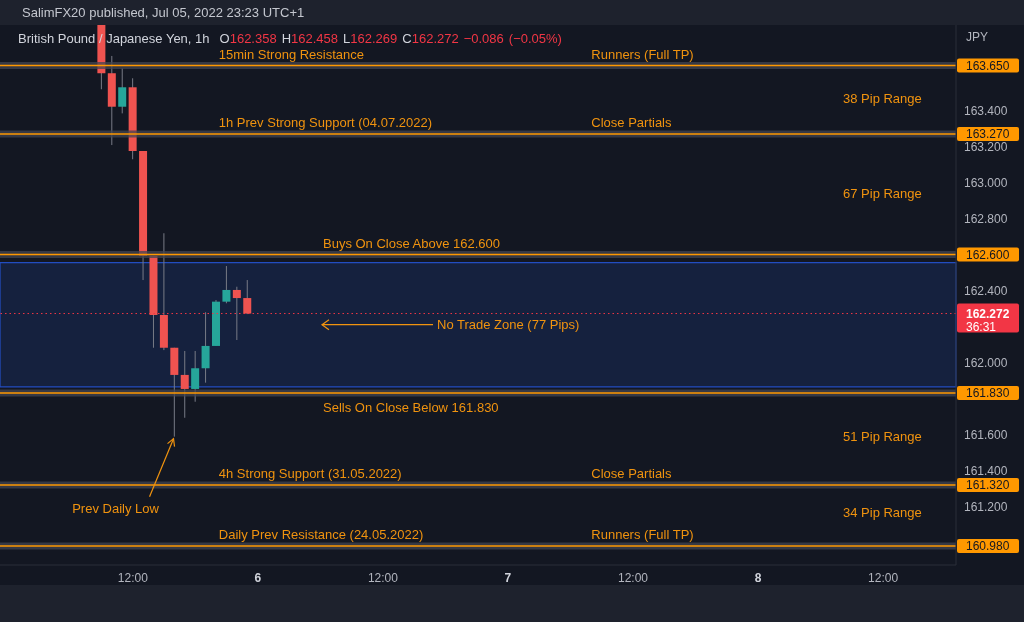  Describe the element at coordinates (988, 485) in the screenshot. I see `ref-line-label: 161.320` at that location.